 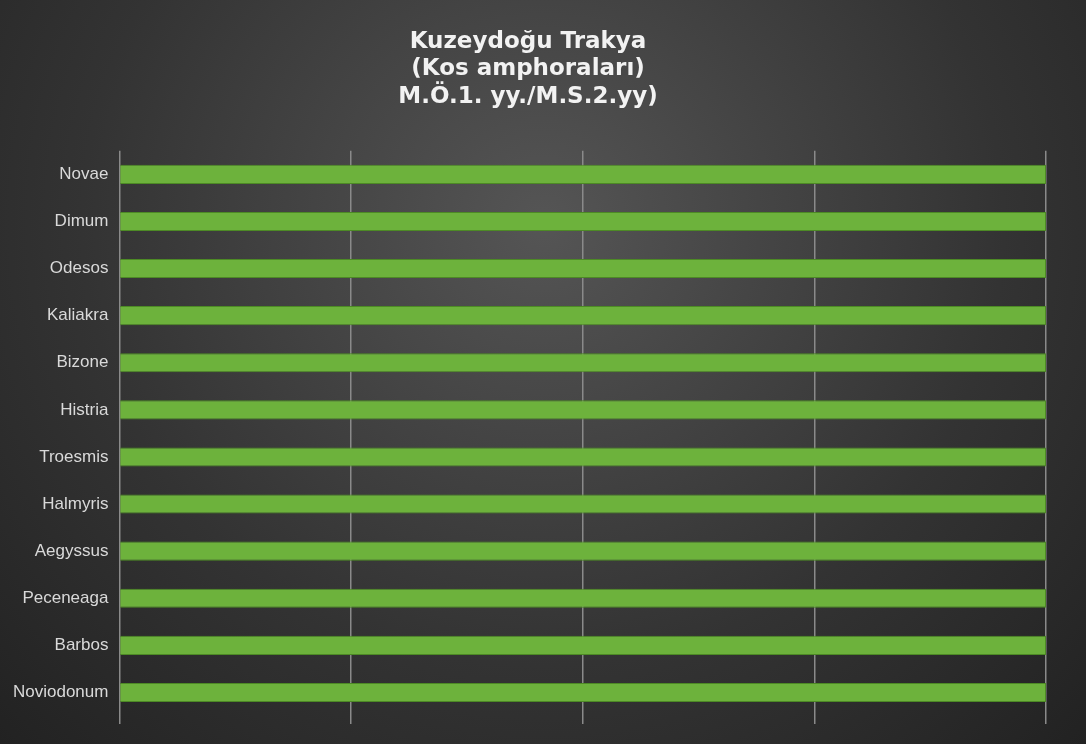 I want to click on y-tick-label: Bizone, so click(x=82, y=362).